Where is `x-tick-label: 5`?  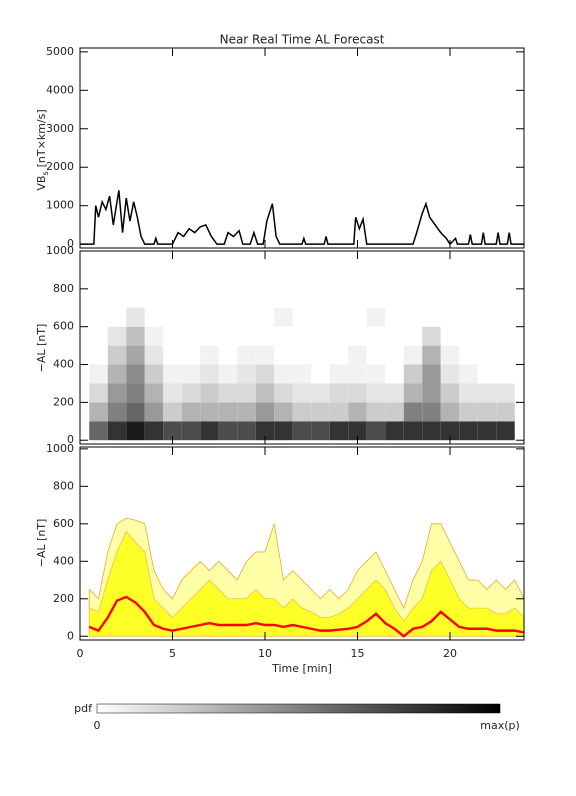 x-tick-label: 5 is located at coordinates (172, 653).